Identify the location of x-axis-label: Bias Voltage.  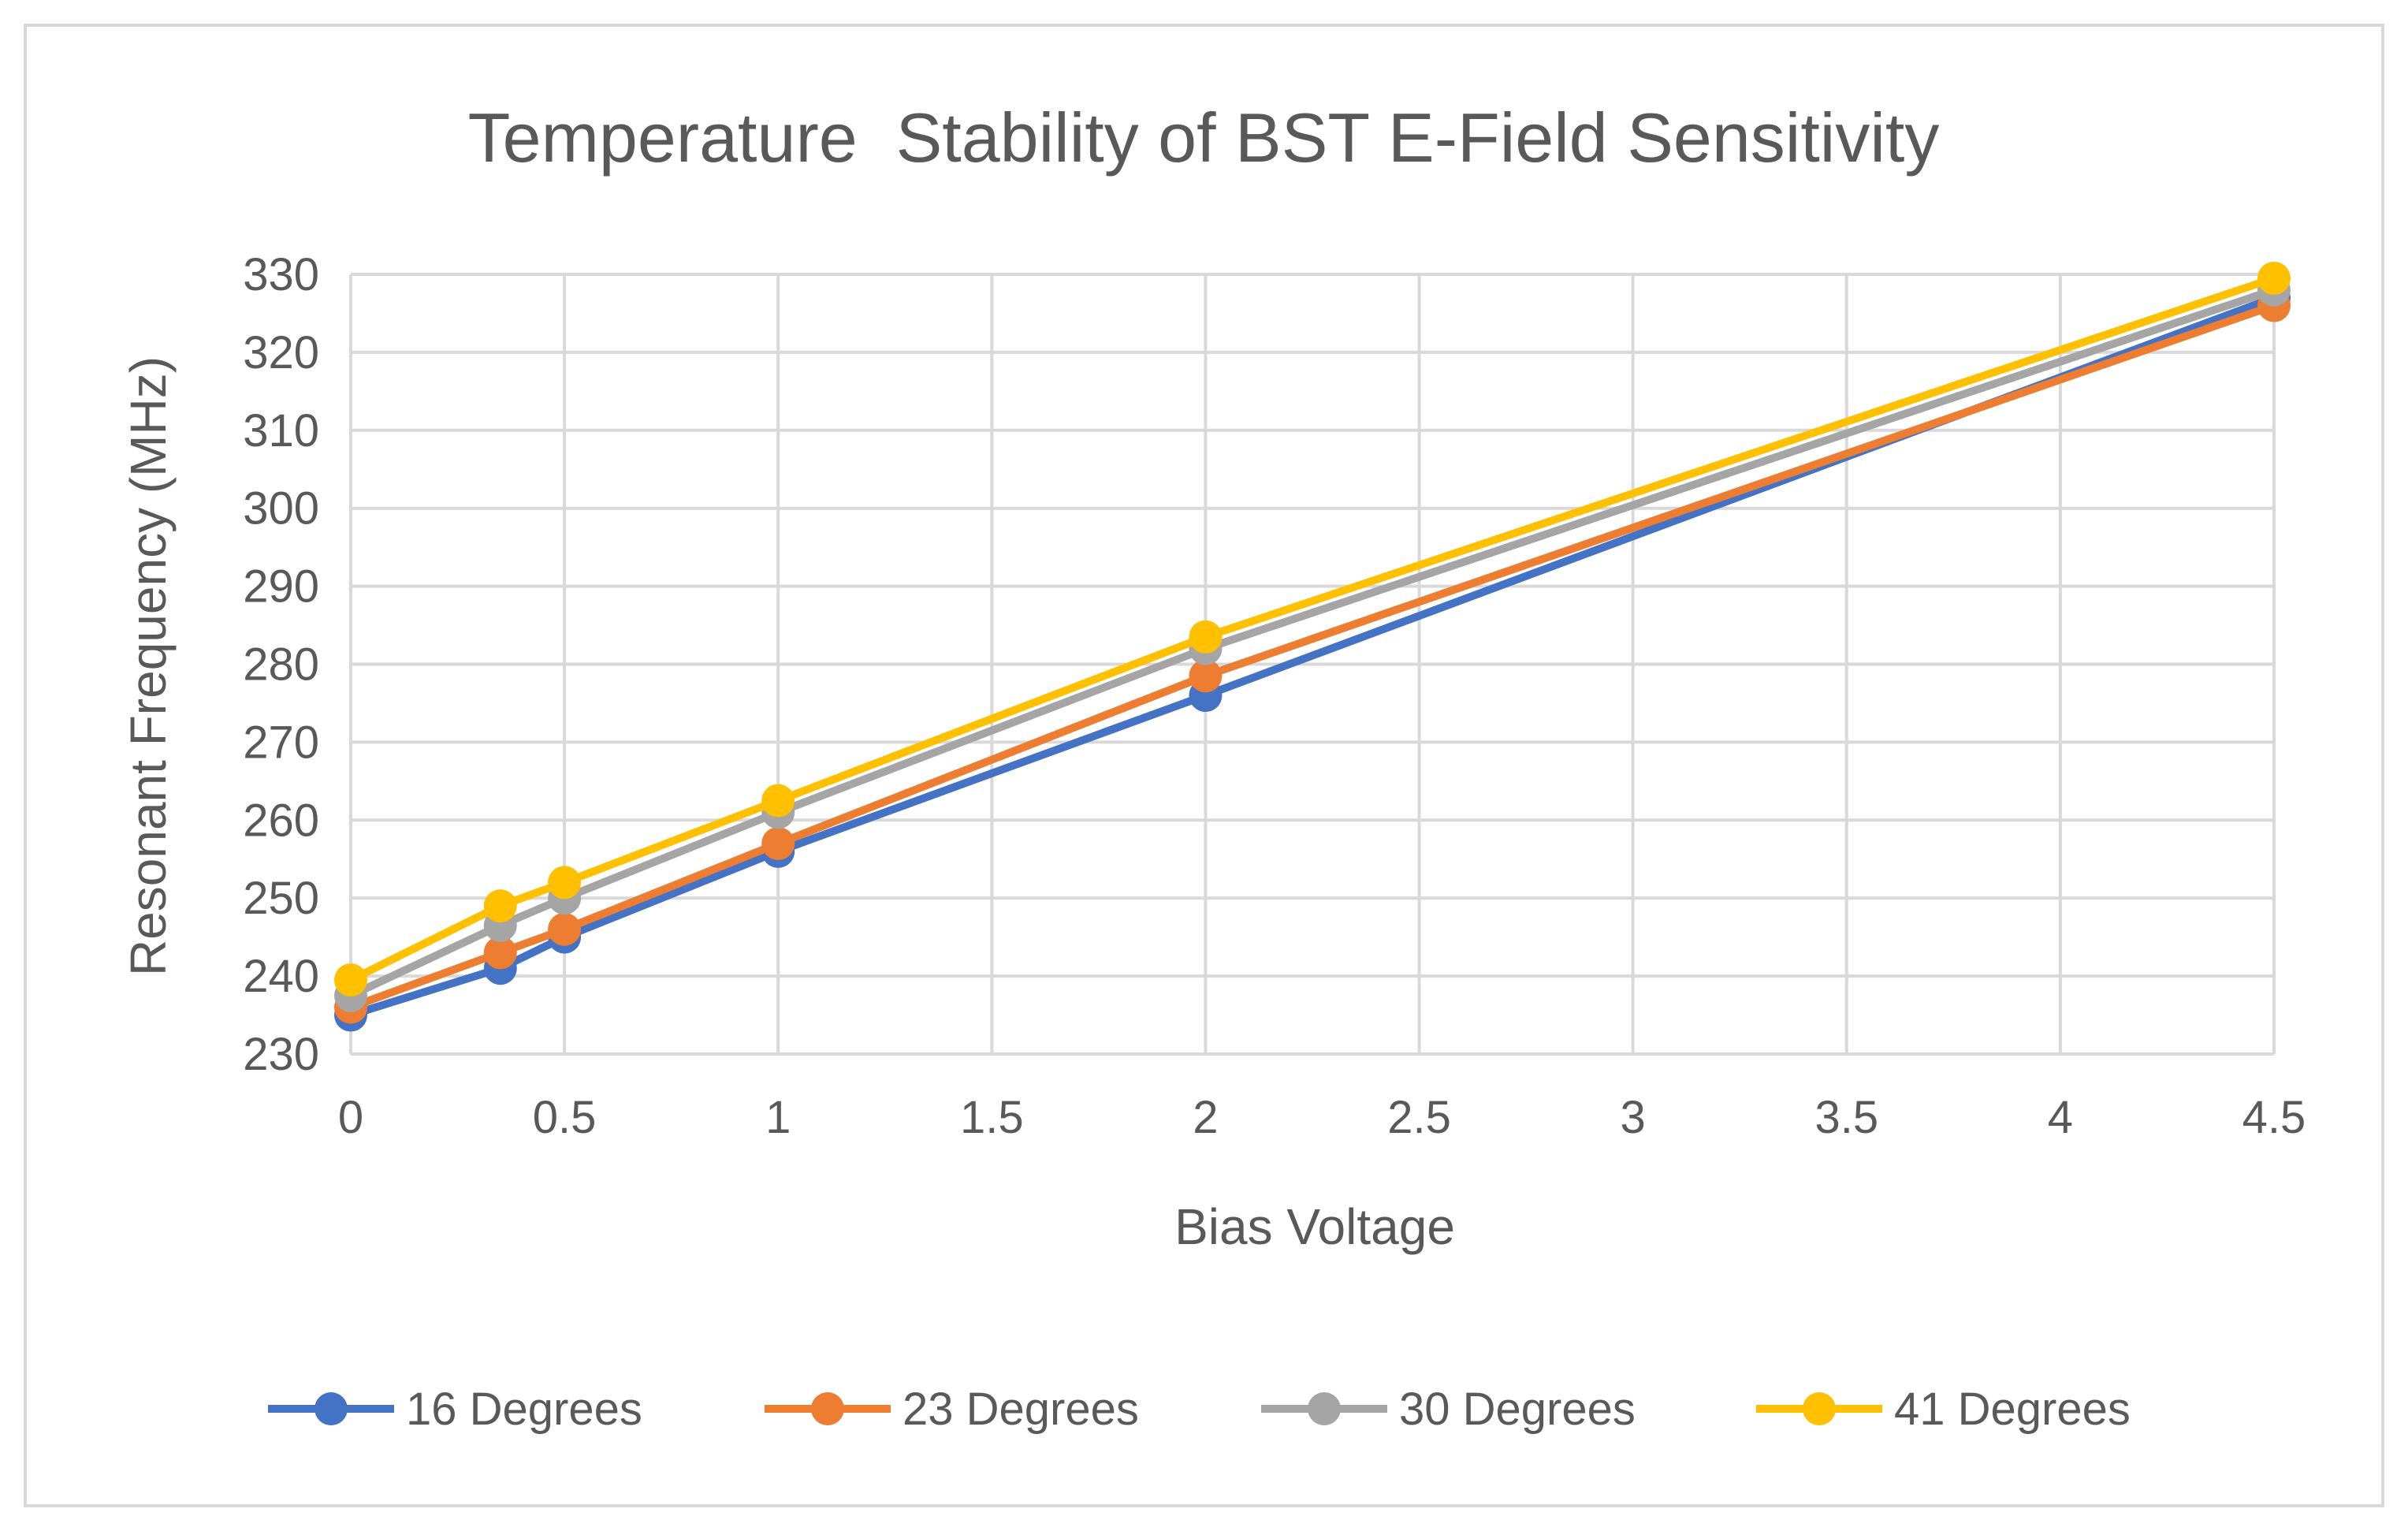
(1314, 1226).